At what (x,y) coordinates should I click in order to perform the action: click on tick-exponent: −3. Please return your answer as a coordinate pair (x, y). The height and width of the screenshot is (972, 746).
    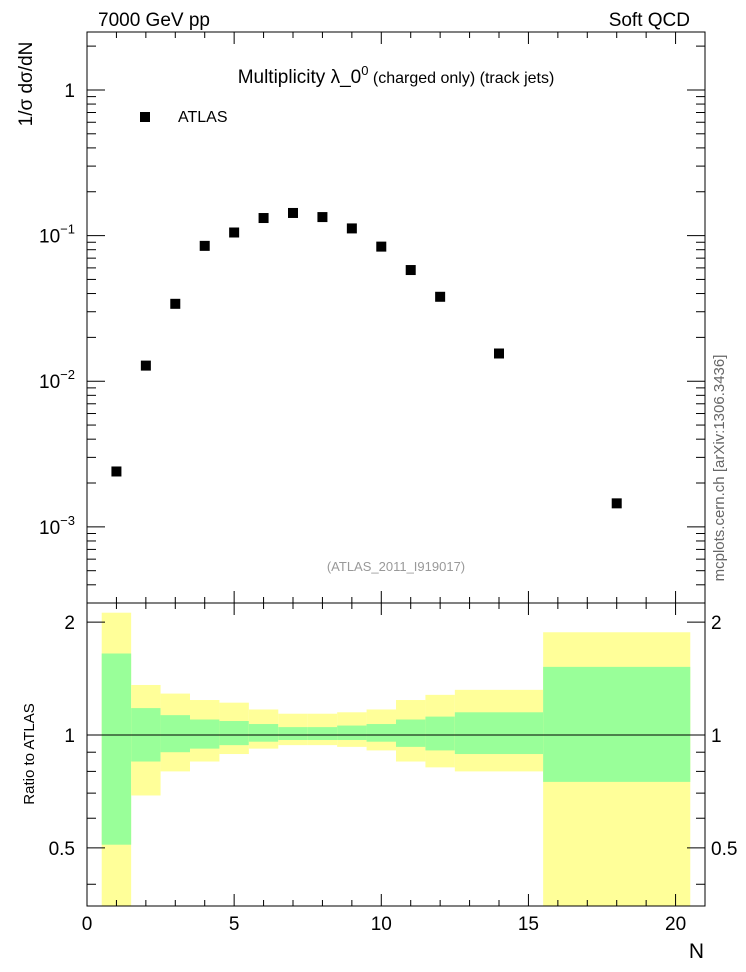
    Looking at the image, I should click on (67, 520).